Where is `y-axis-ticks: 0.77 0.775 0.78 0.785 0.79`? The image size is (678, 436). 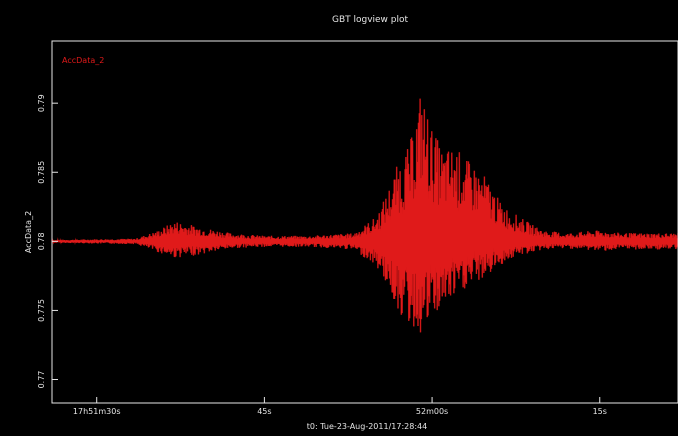 y-axis-ticks: 0.77 0.775 0.78 0.785 0.79 is located at coordinates (47, 241).